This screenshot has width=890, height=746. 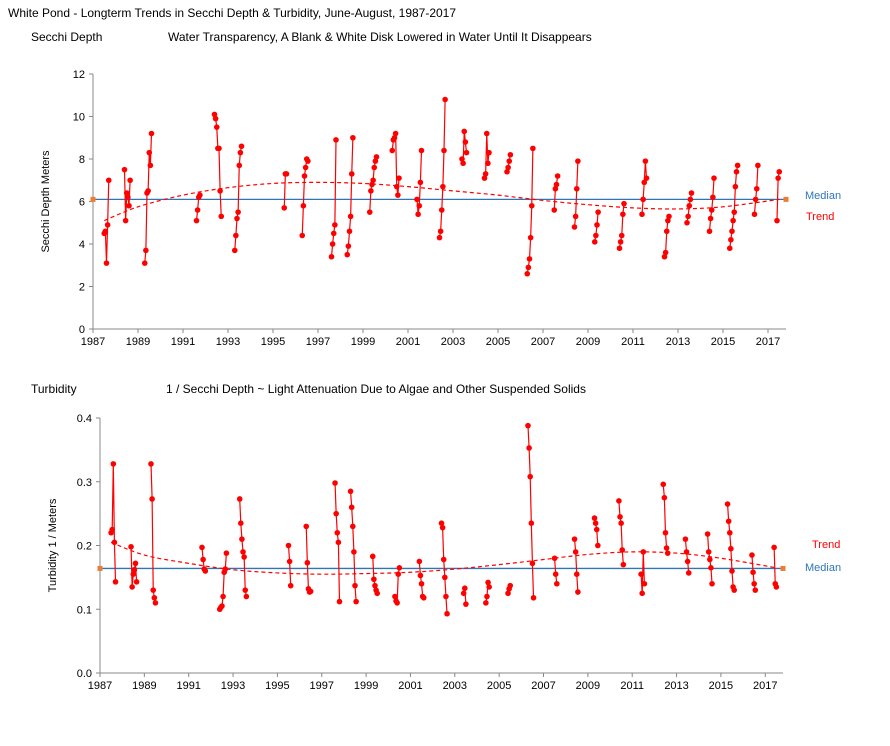 What do you see at coordinates (408, 342) in the screenshot?
I see `secchi-x-tick-label: 2001` at bounding box center [408, 342].